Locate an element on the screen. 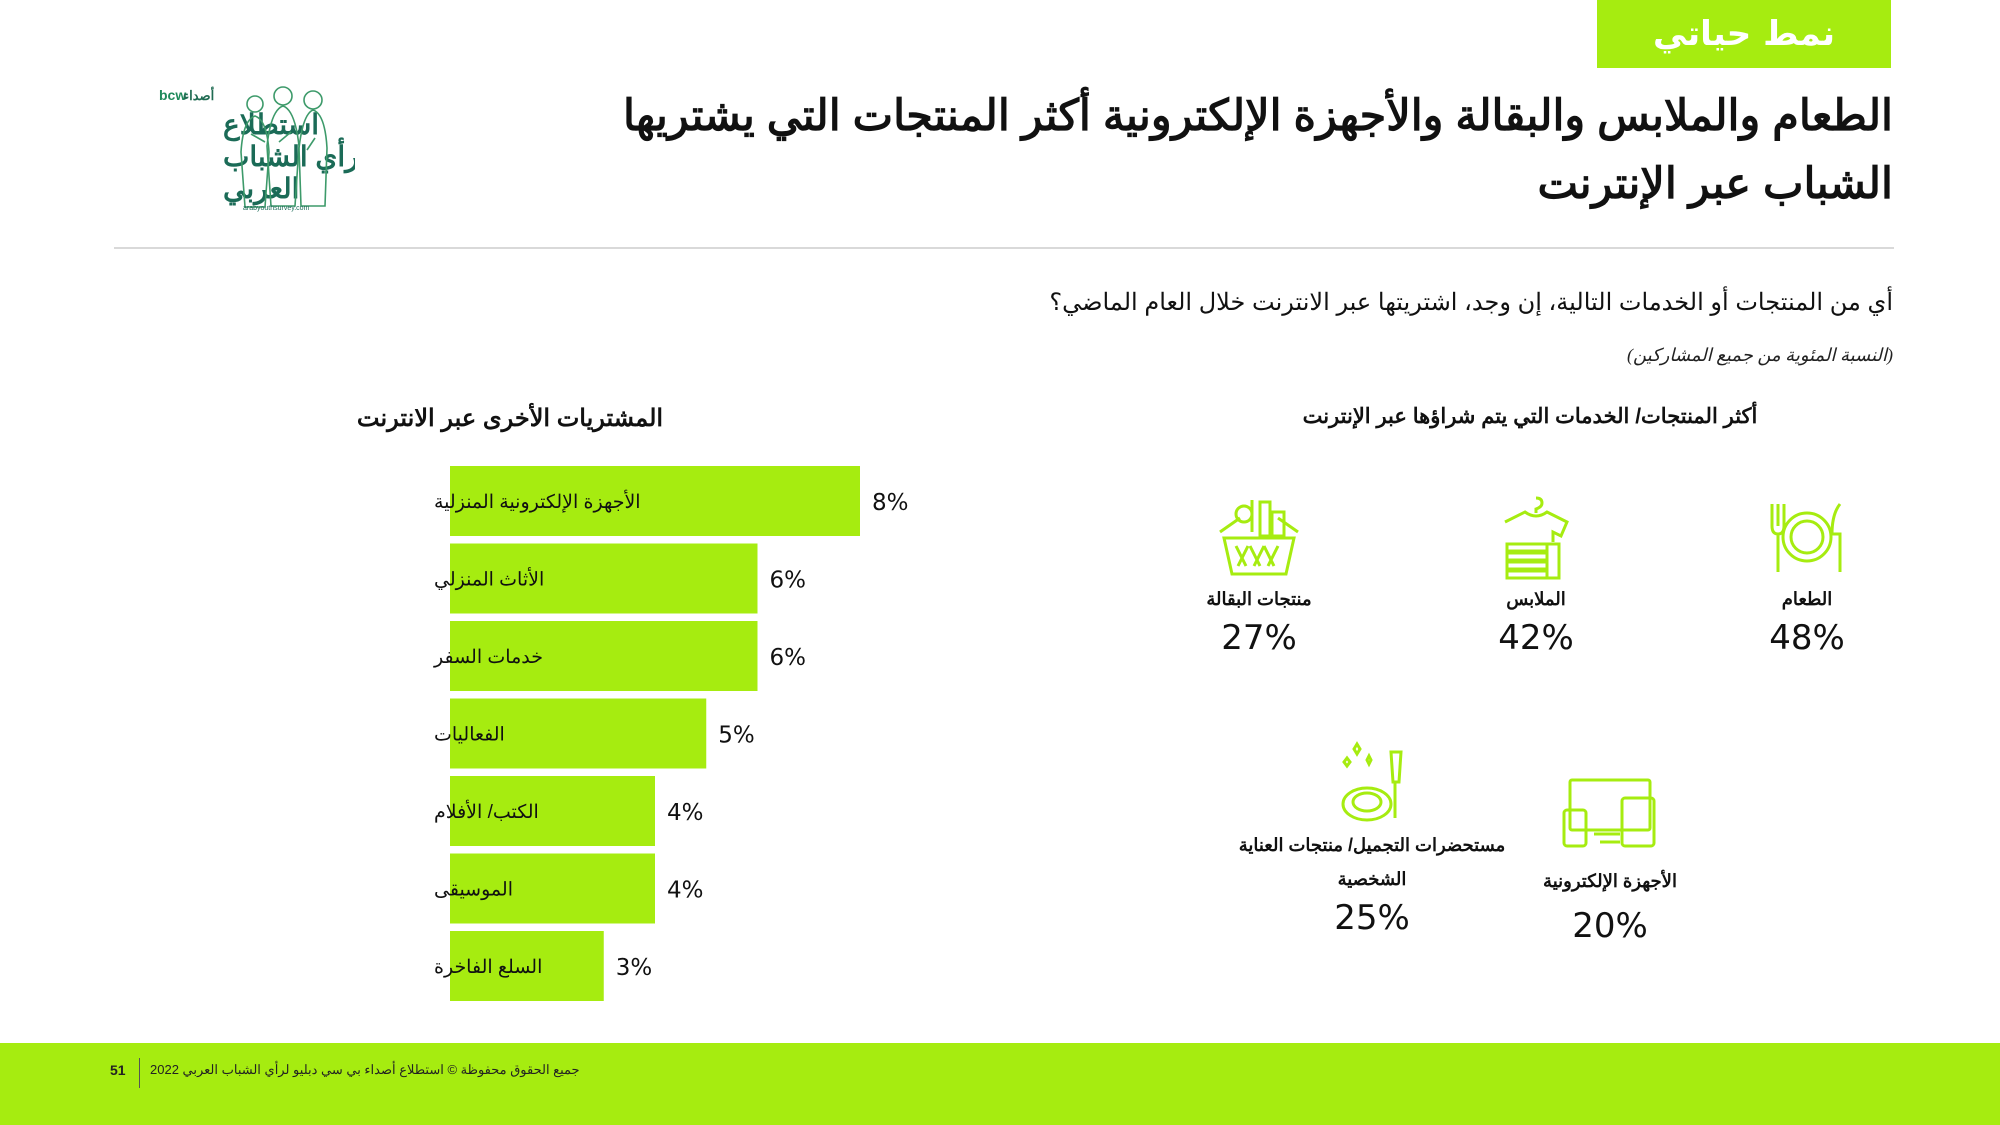 The image size is (2000, 1125). logo-brand-ar: أصداء is located at coordinates (199, 95).